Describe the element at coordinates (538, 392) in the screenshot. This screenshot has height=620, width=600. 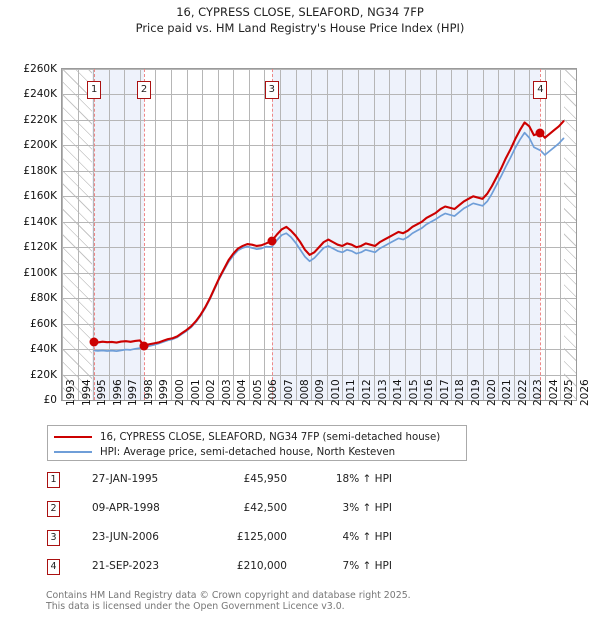
I see `x-tick-label: 2023` at that location.